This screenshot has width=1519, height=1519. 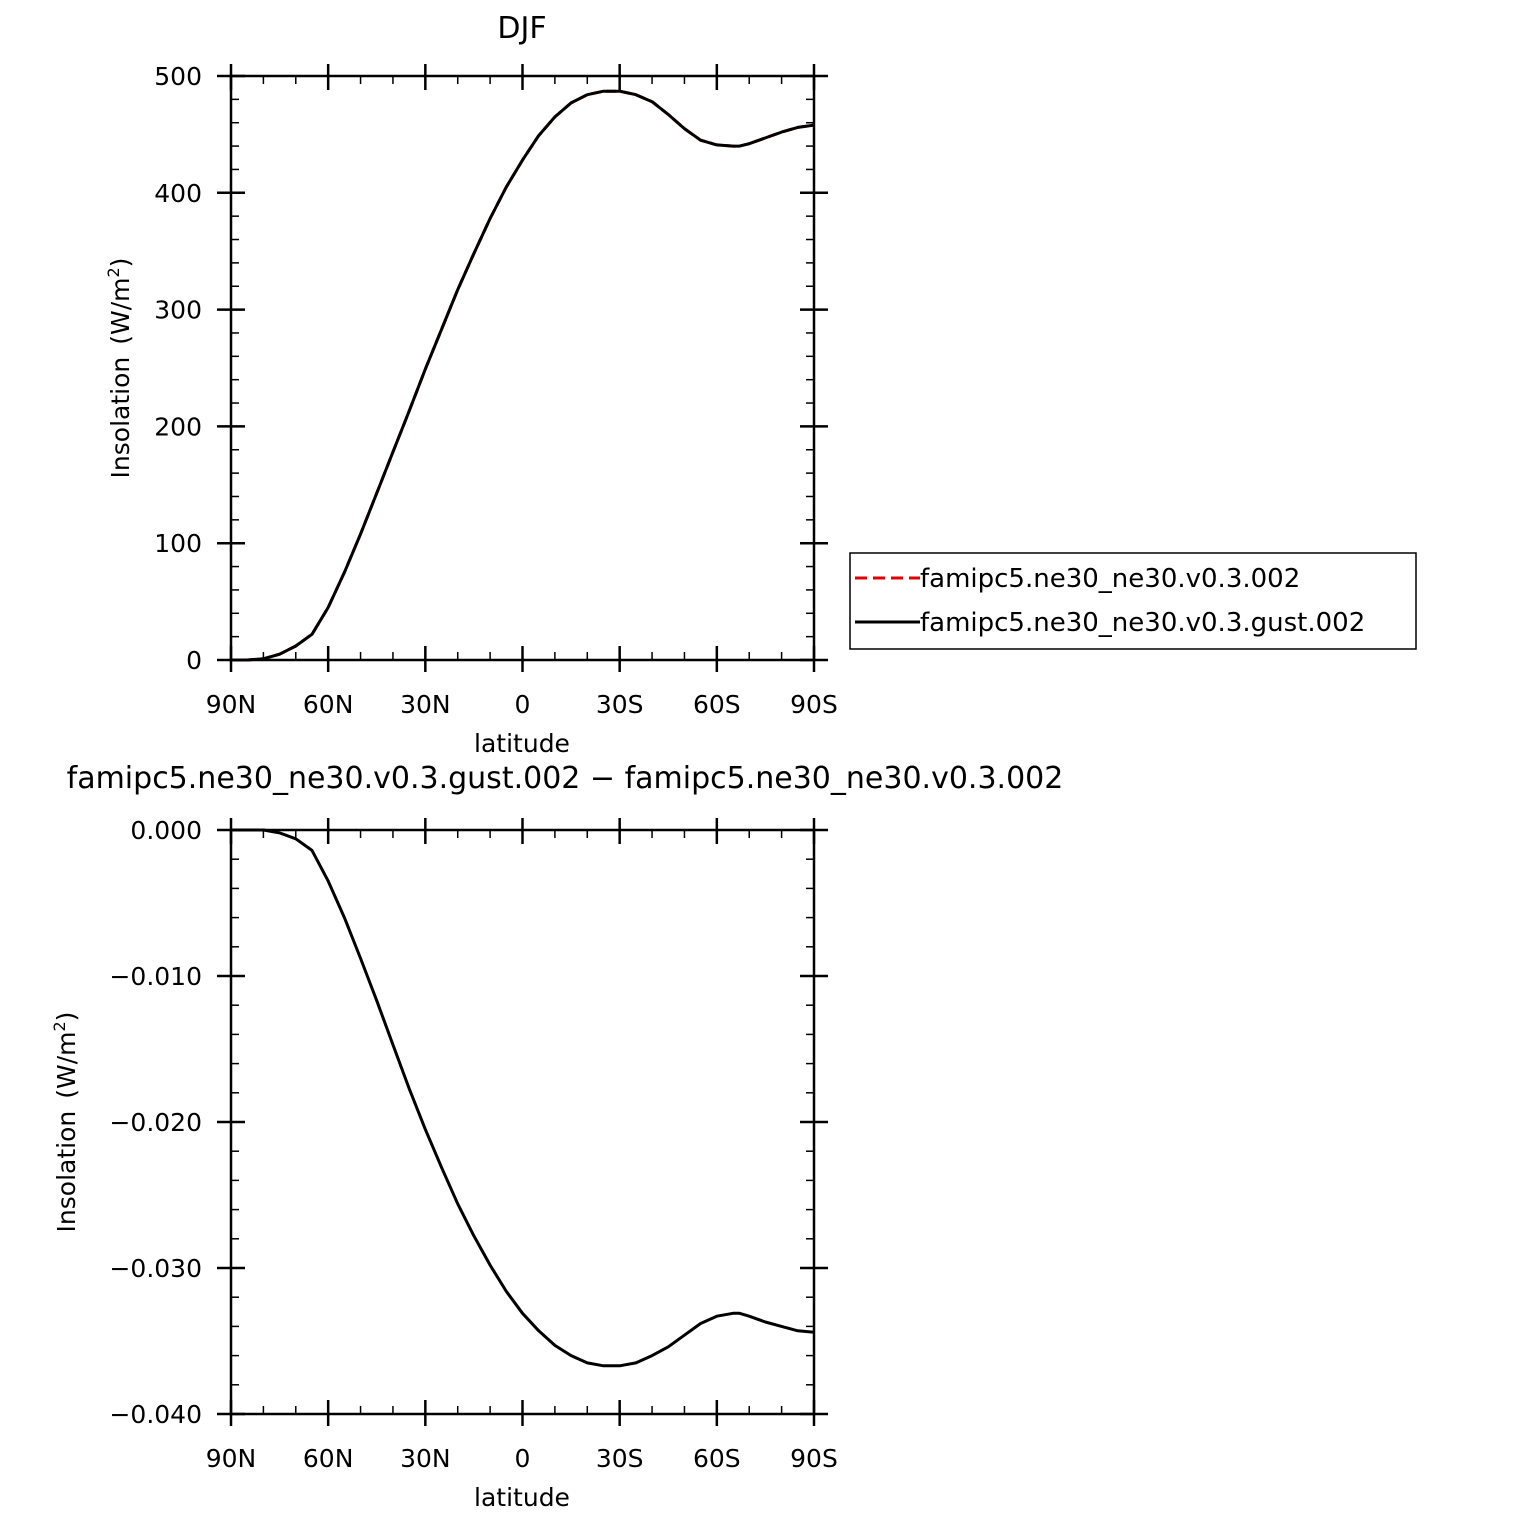 What do you see at coordinates (1110, 579) in the screenshot?
I see `legend-label: famipc5.ne30_ne30.v0.3.002` at bounding box center [1110, 579].